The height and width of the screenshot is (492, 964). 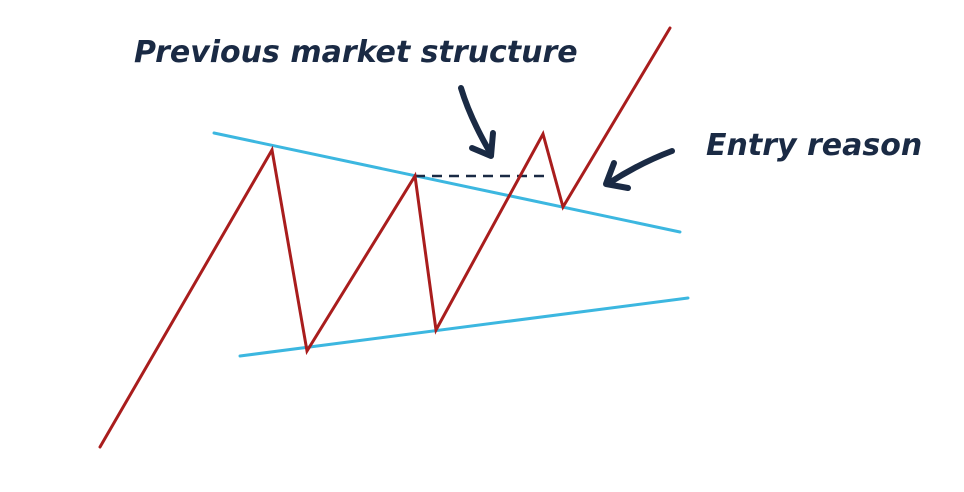 What do you see at coordinates (464, 327) in the screenshot?
I see `lower-trendline` at bounding box center [464, 327].